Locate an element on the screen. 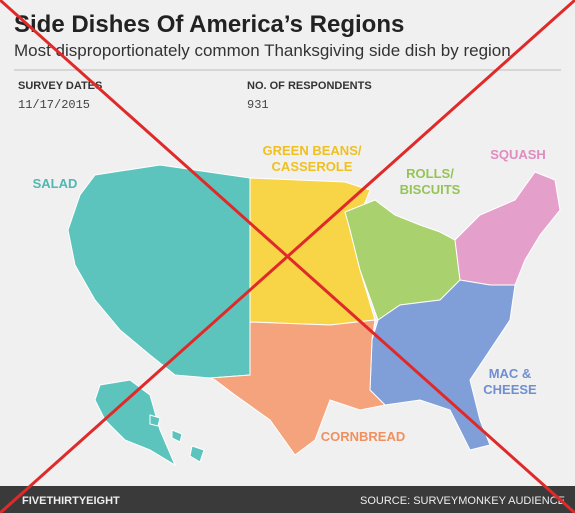 This screenshot has height=513, width=575. brand: FIVETHIRTYEIGHT is located at coordinates (71, 501).